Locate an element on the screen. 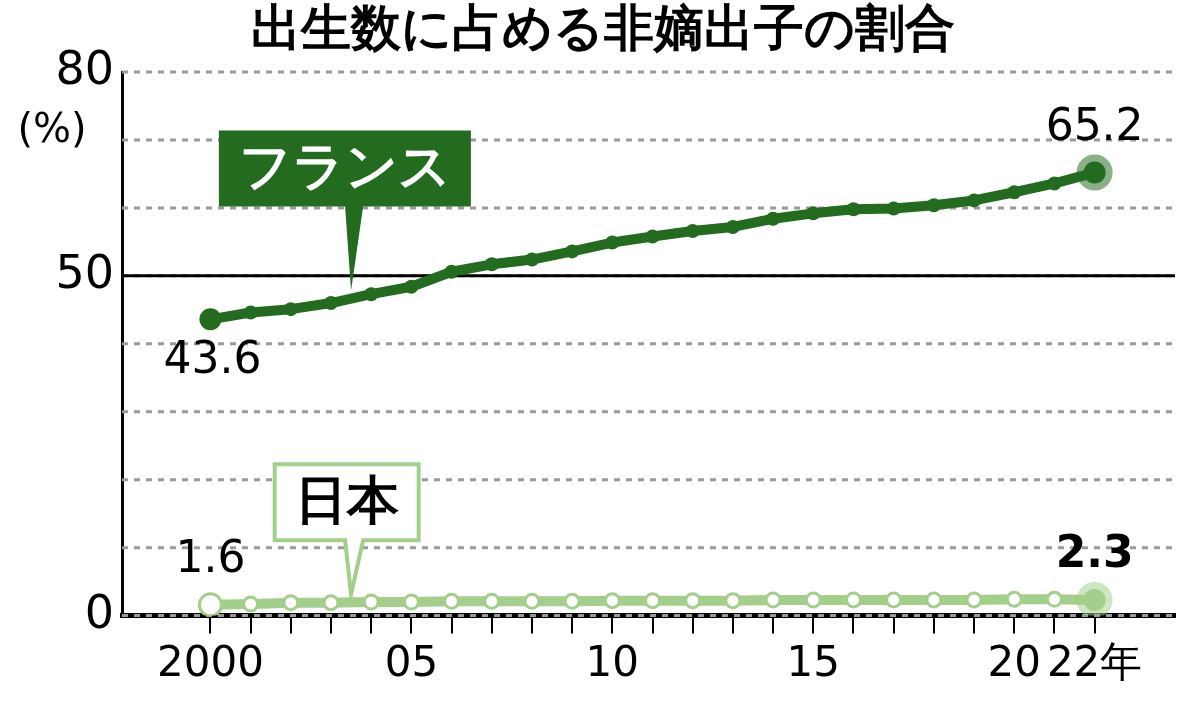 This screenshot has height=701, width=1200. data-label: 43.6 is located at coordinates (212, 357).